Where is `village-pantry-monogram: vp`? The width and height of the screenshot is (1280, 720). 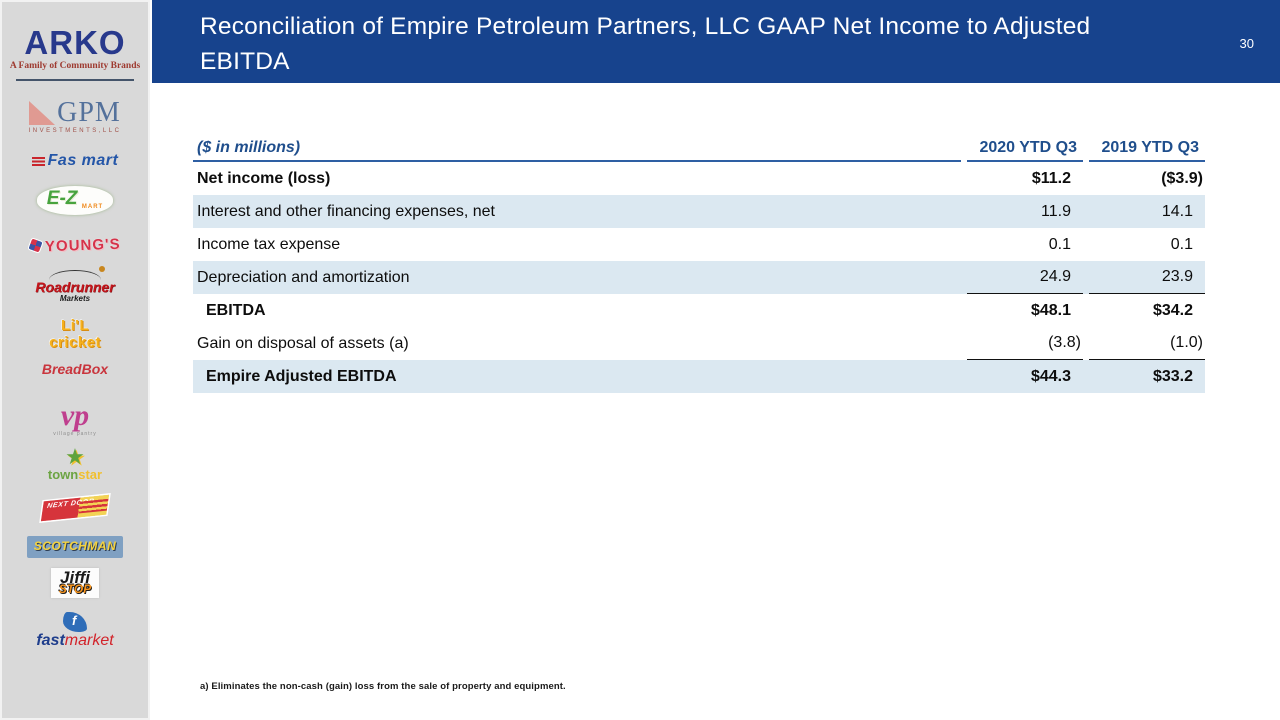 village-pantry-monogram: vp is located at coordinates (75, 415).